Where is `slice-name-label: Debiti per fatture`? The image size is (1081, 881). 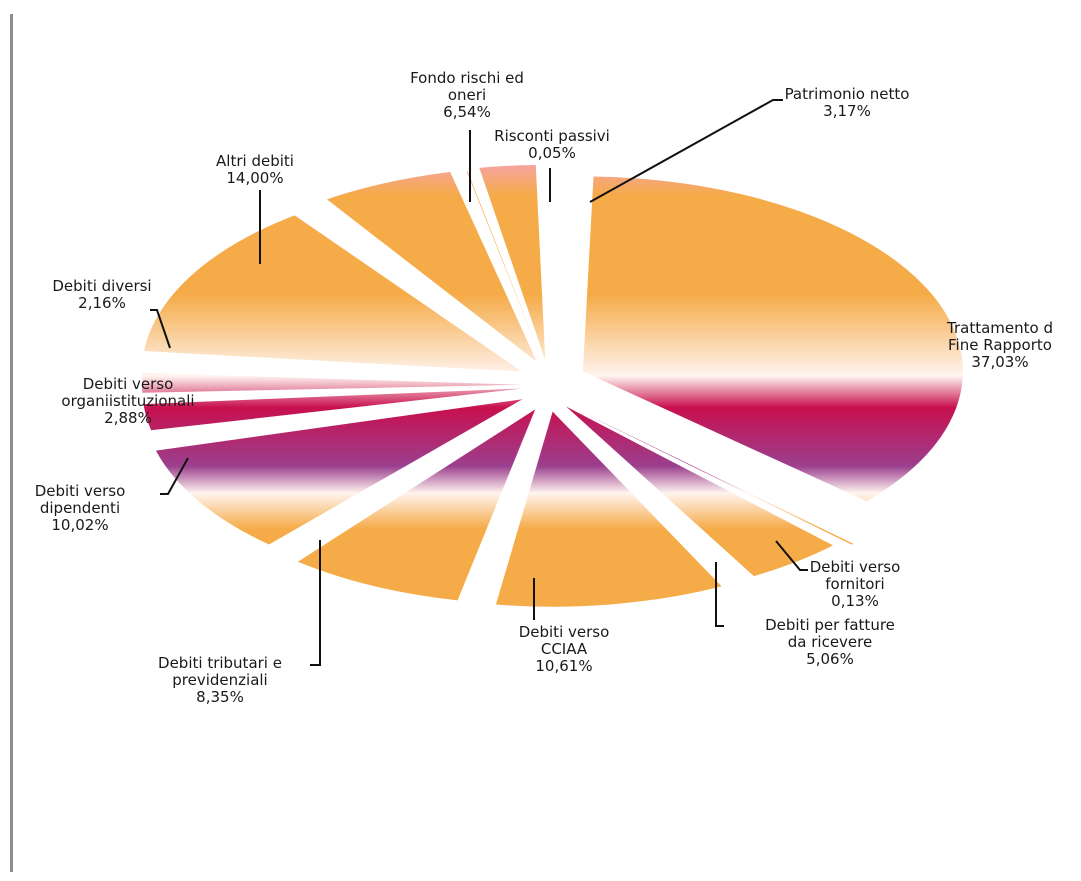
slice-name-label: Debiti per fatture is located at coordinates (830, 625).